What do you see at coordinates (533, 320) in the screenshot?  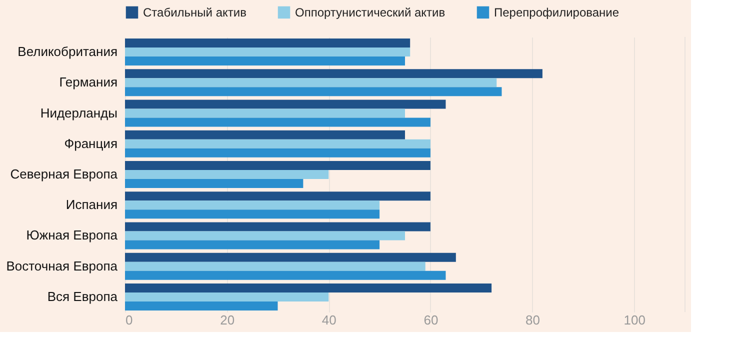 I see `x-tick-label: 80` at bounding box center [533, 320].